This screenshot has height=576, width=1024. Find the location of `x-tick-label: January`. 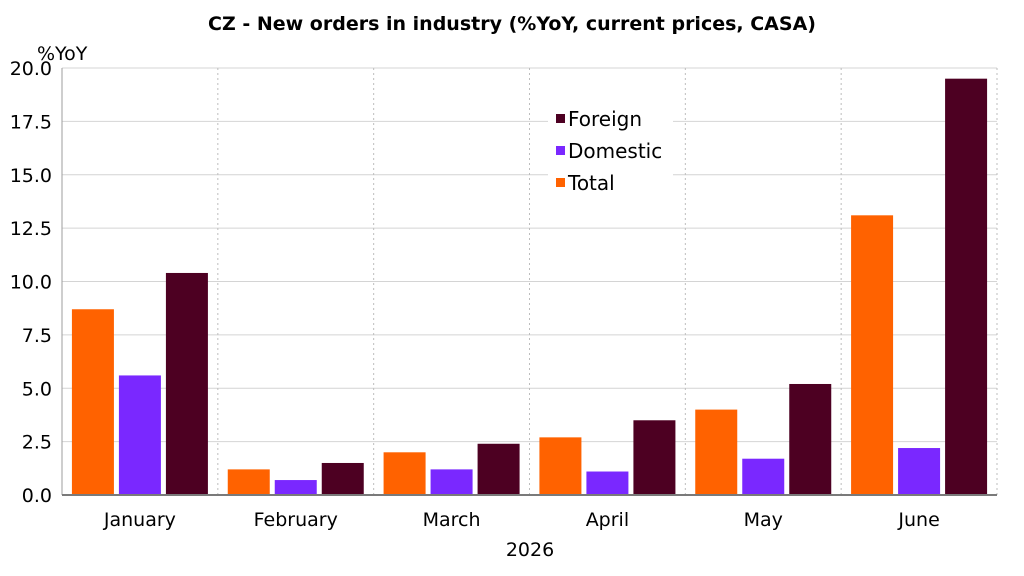

x-tick-label: January is located at coordinates (139, 520).